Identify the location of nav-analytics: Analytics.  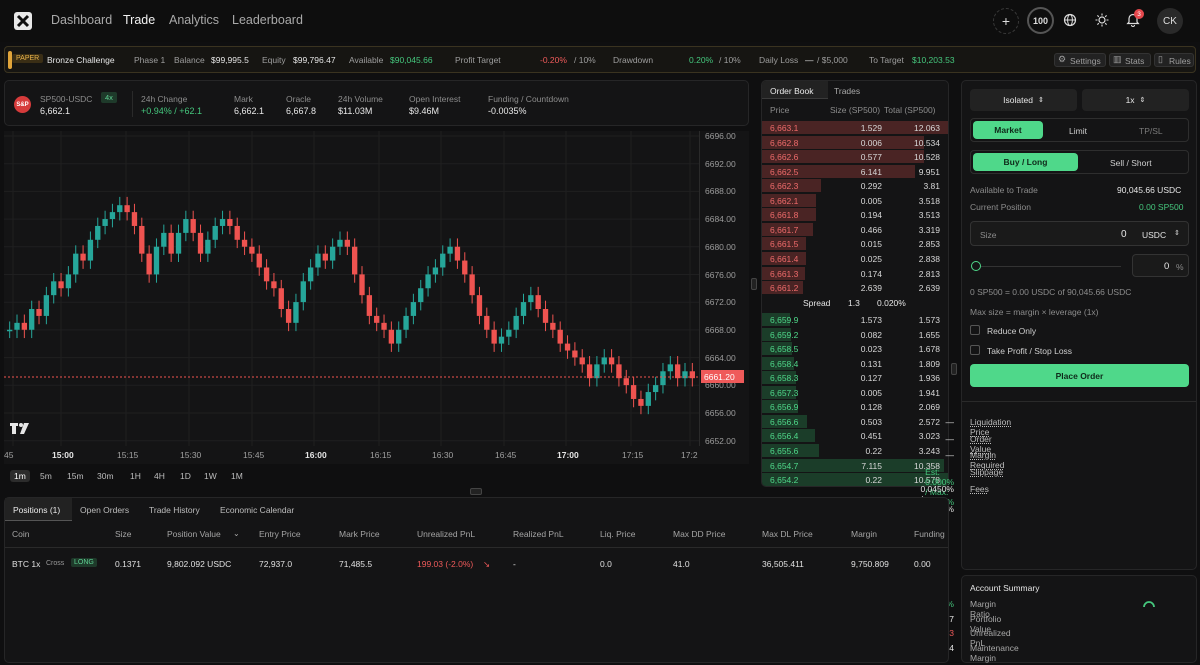
(194, 20).